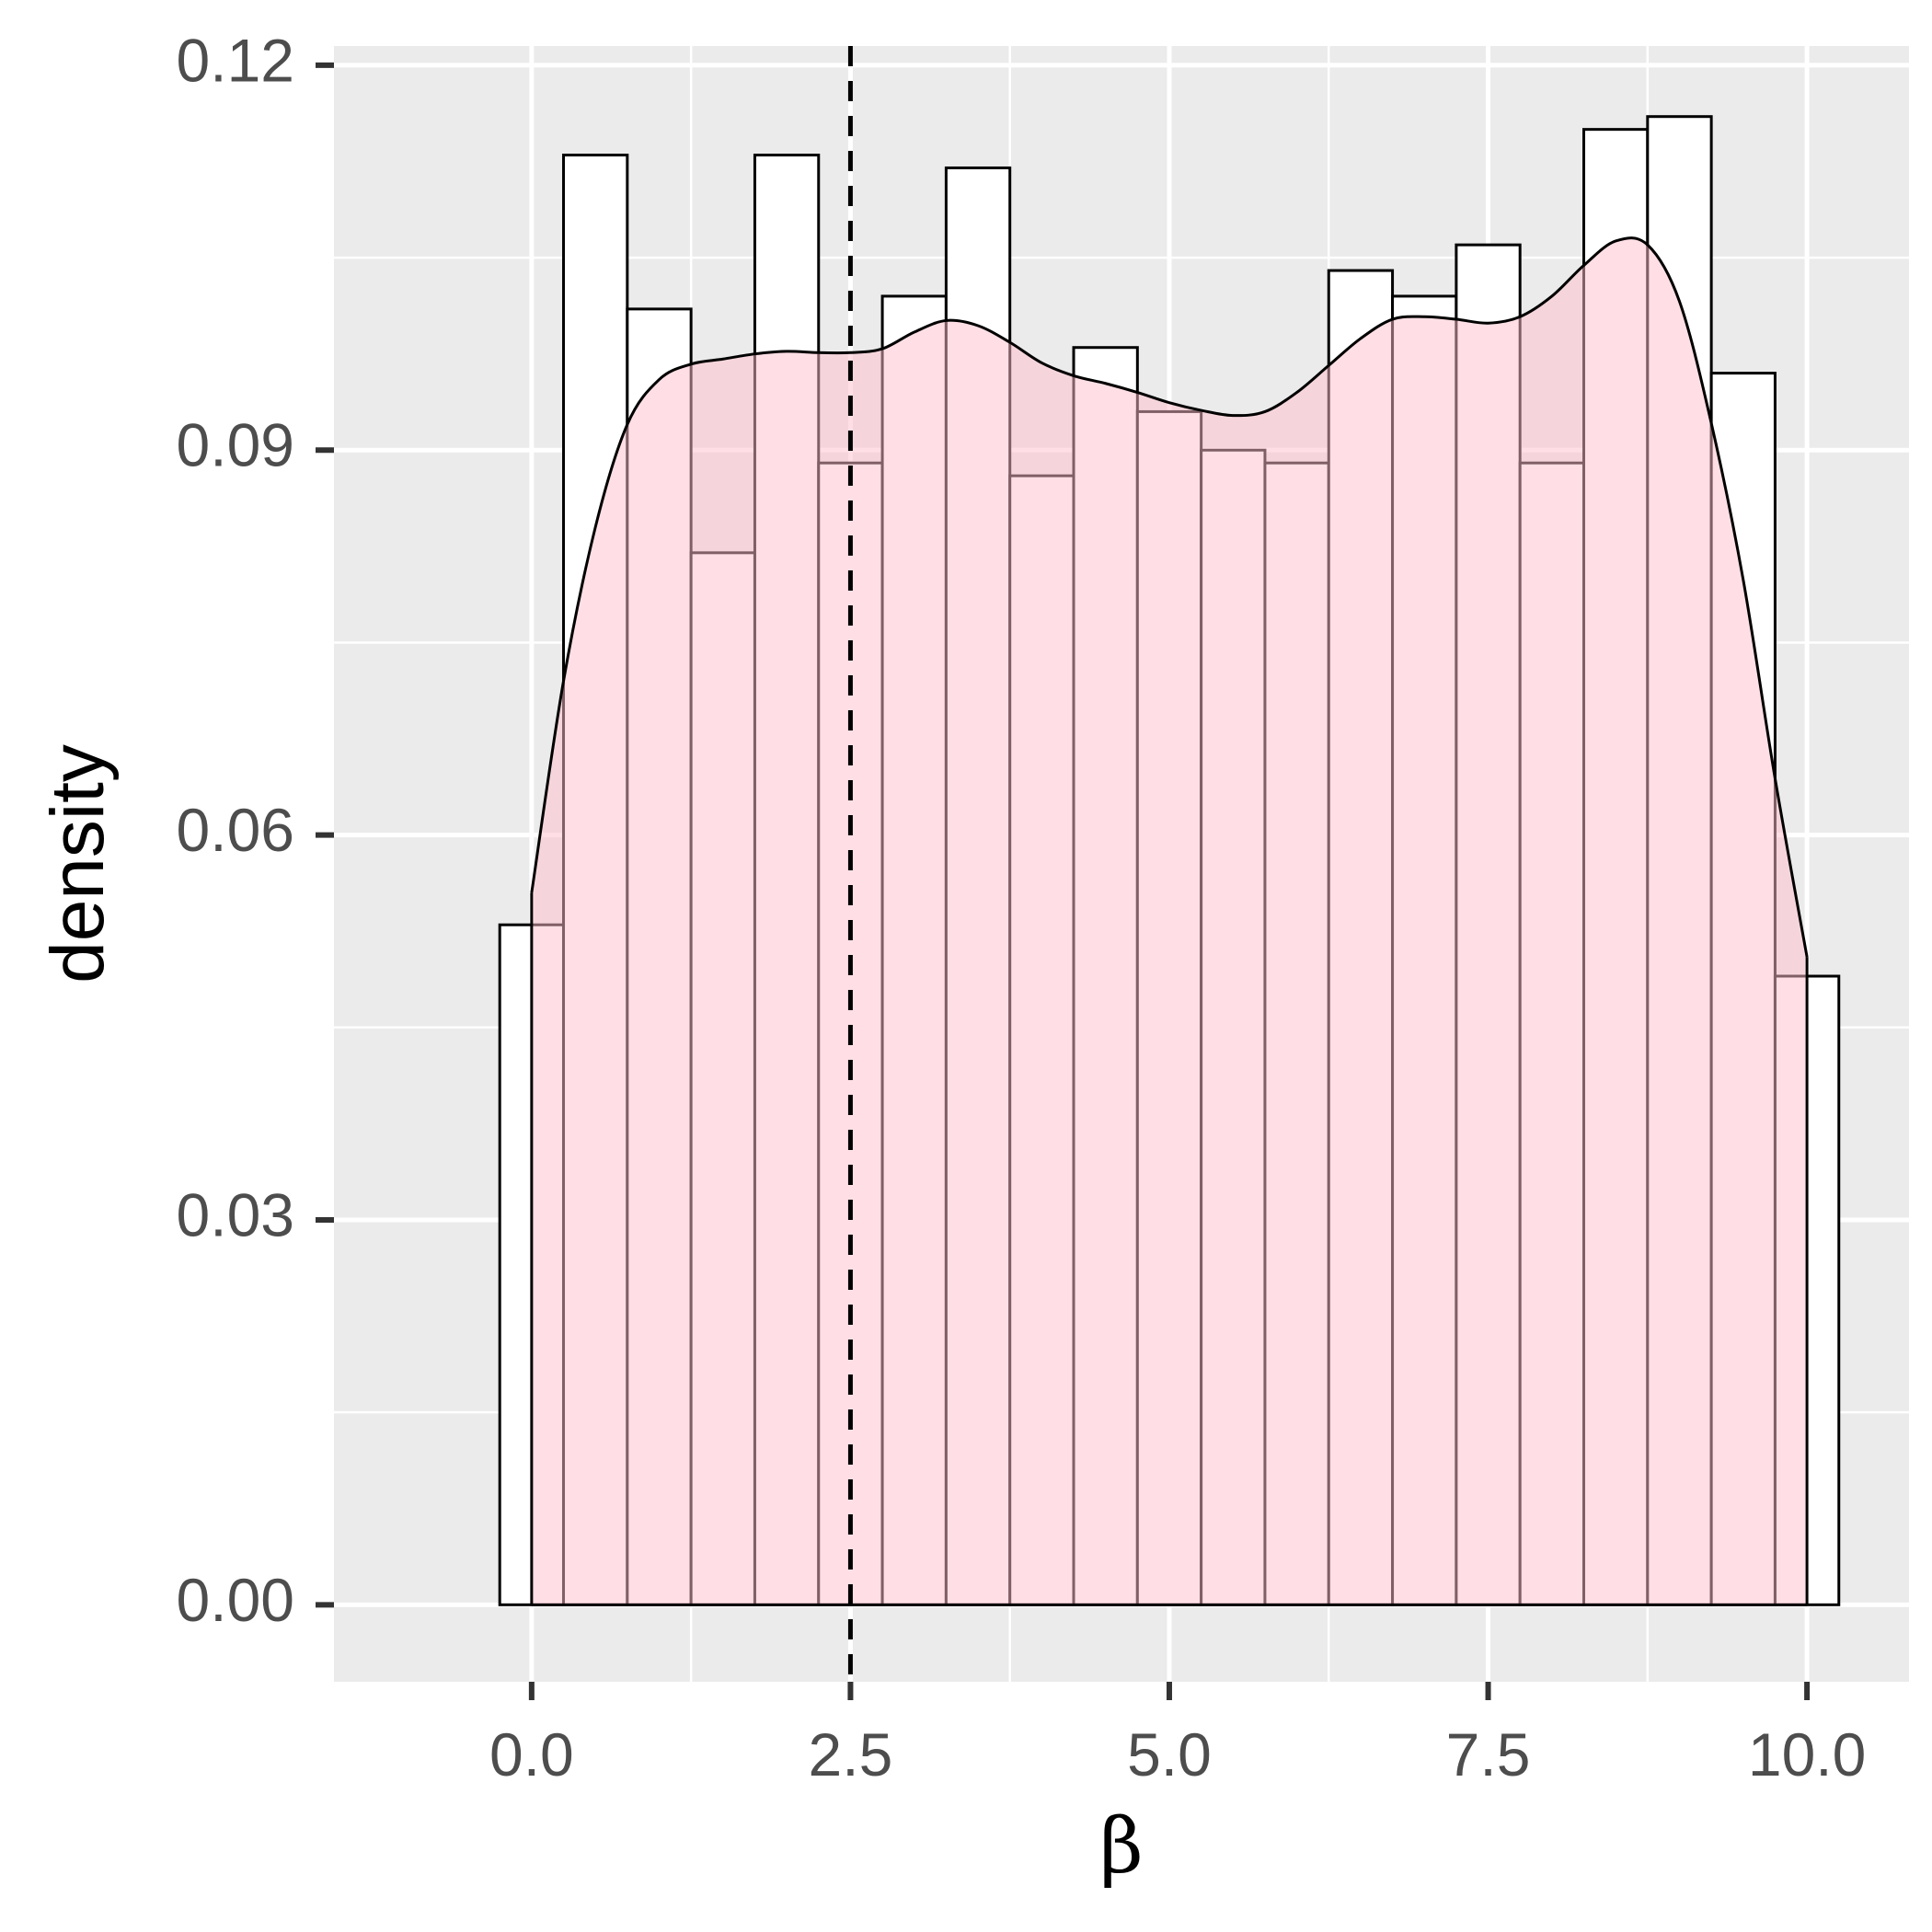  I want to click on y-tick-label: 0.06, so click(235, 830).